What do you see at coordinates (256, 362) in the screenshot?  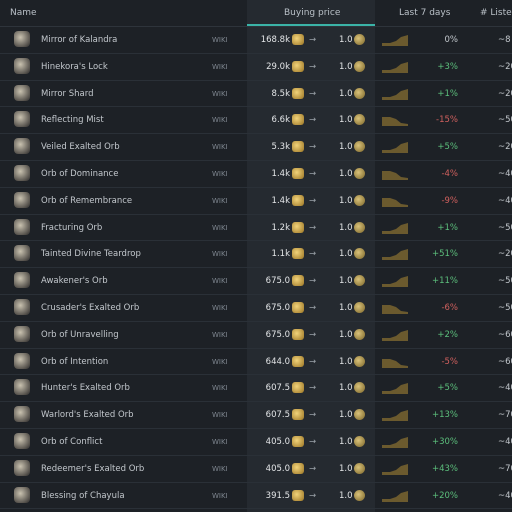 I see `table-row: Orb of Intention WIKI 644.0 → 1.0 -5% ~60` at bounding box center [256, 362].